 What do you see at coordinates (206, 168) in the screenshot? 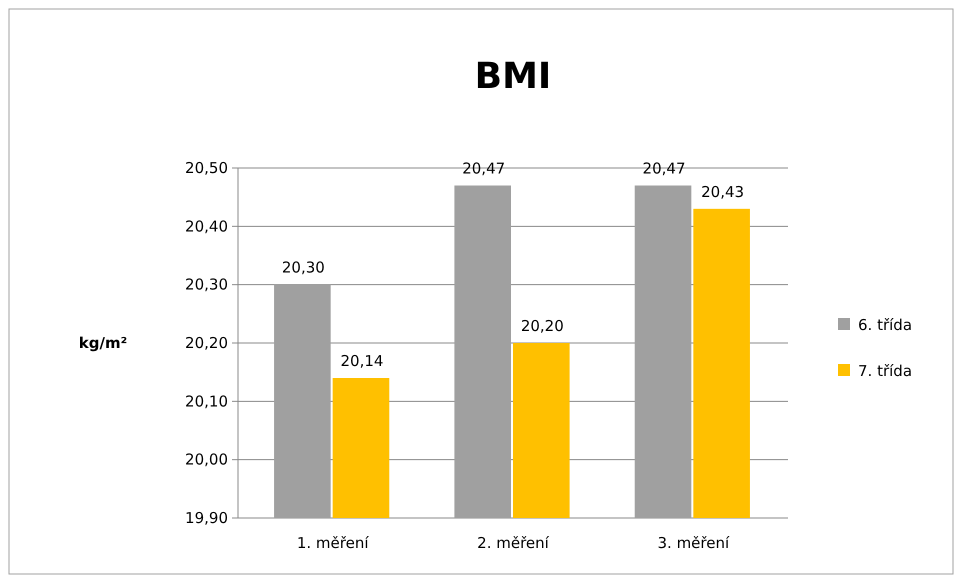
I see `y-tick-label: 20,50` at bounding box center [206, 168].